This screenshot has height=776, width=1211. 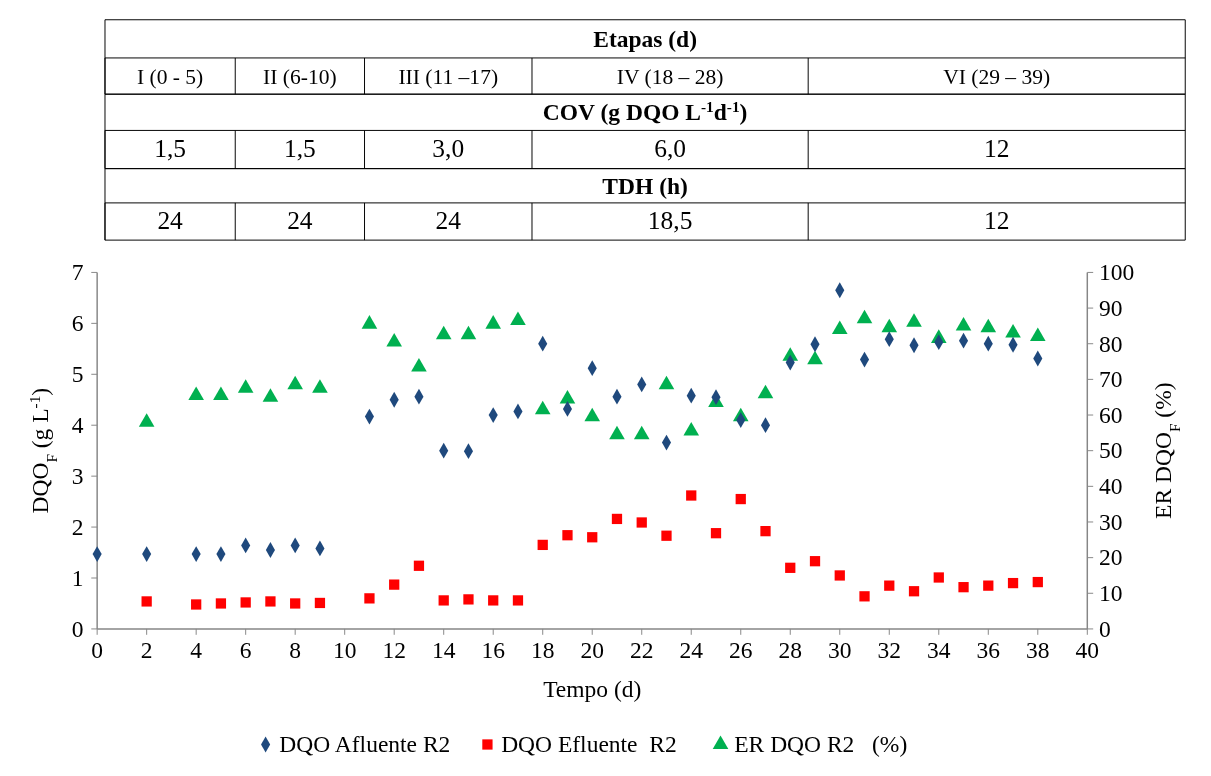 I want to click on y-tick-label: 7, so click(x=77, y=272).